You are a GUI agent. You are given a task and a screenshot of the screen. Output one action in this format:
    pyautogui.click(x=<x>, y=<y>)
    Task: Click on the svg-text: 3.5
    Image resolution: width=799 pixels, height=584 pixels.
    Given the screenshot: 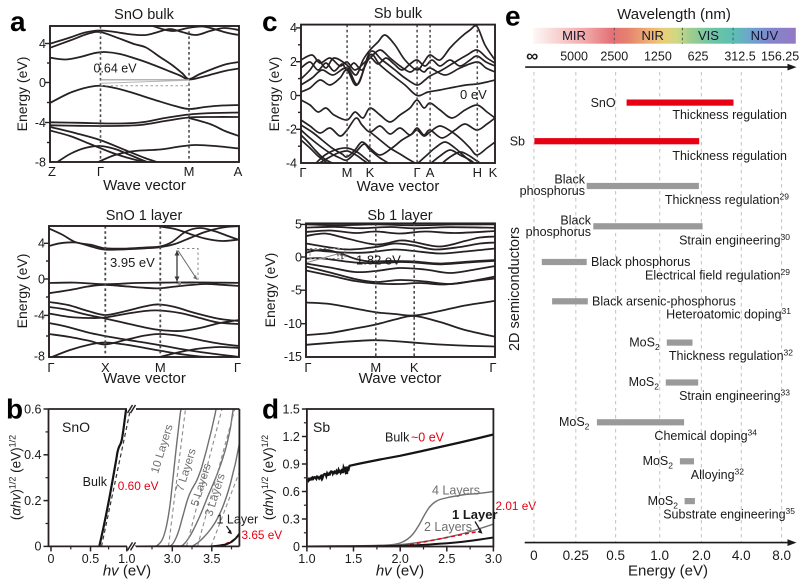 What is the action you would take?
    pyautogui.click(x=211, y=559)
    